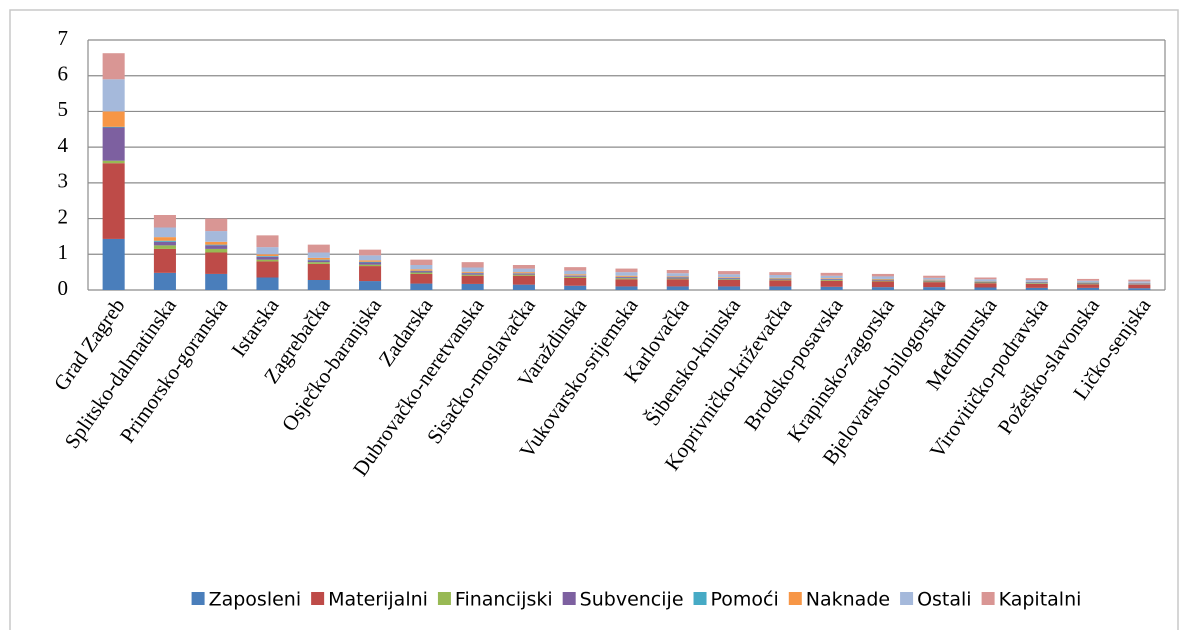 The height and width of the screenshot is (630, 1183). I want to click on y-tick-label: 4, so click(63, 145).